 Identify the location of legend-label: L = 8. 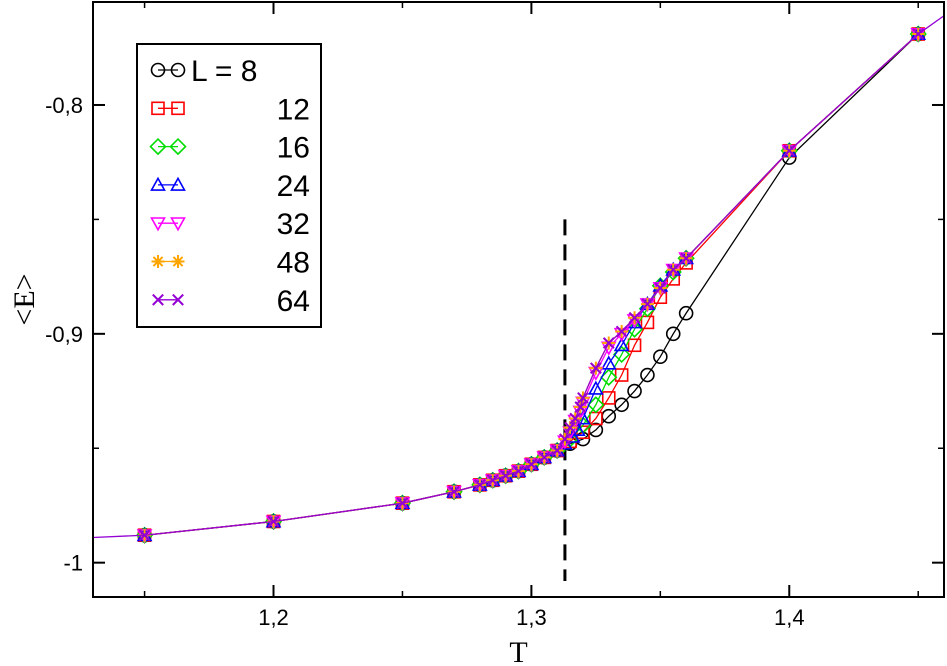
(224, 71).